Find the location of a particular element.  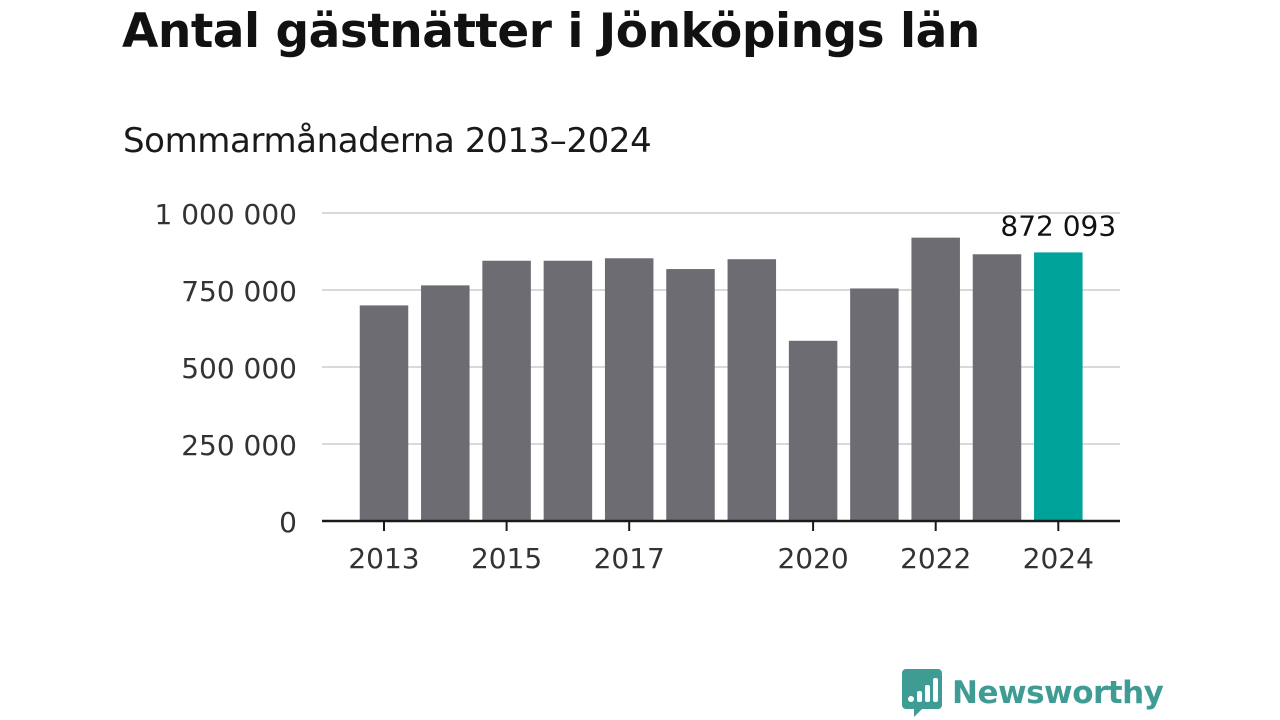

bar-2020 is located at coordinates (813, 430).